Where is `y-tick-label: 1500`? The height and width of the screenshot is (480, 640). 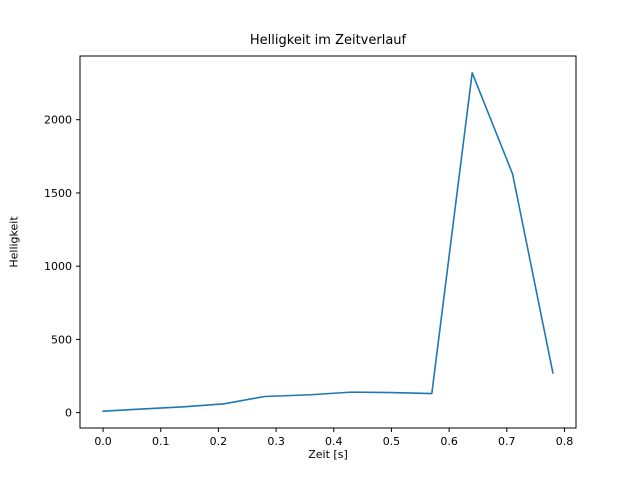 y-tick-label: 1500 is located at coordinates (58, 193).